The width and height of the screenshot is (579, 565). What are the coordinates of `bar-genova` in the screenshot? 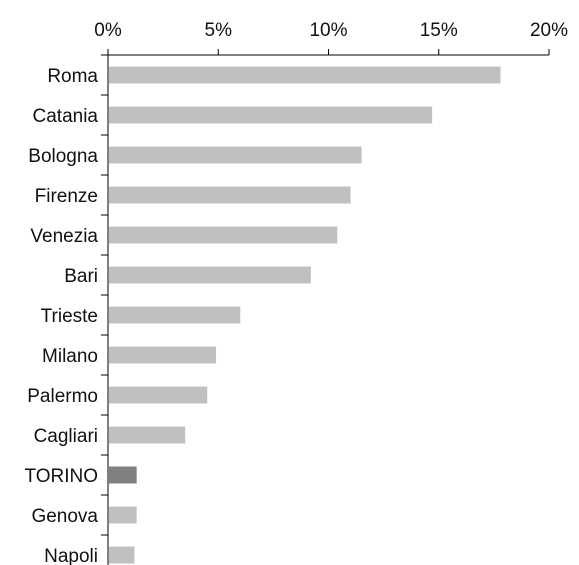 It's located at (123, 515).